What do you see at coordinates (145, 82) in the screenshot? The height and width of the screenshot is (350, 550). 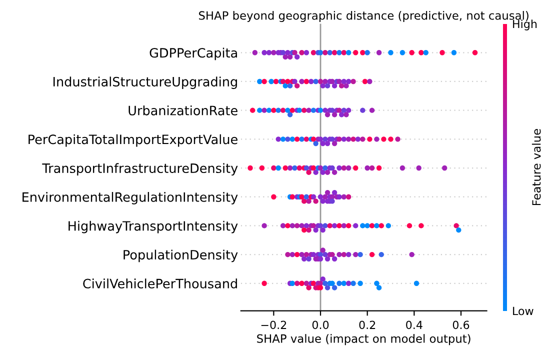 I see `y-tick-label: IndustrialStructureUpgrading` at bounding box center [145, 82].